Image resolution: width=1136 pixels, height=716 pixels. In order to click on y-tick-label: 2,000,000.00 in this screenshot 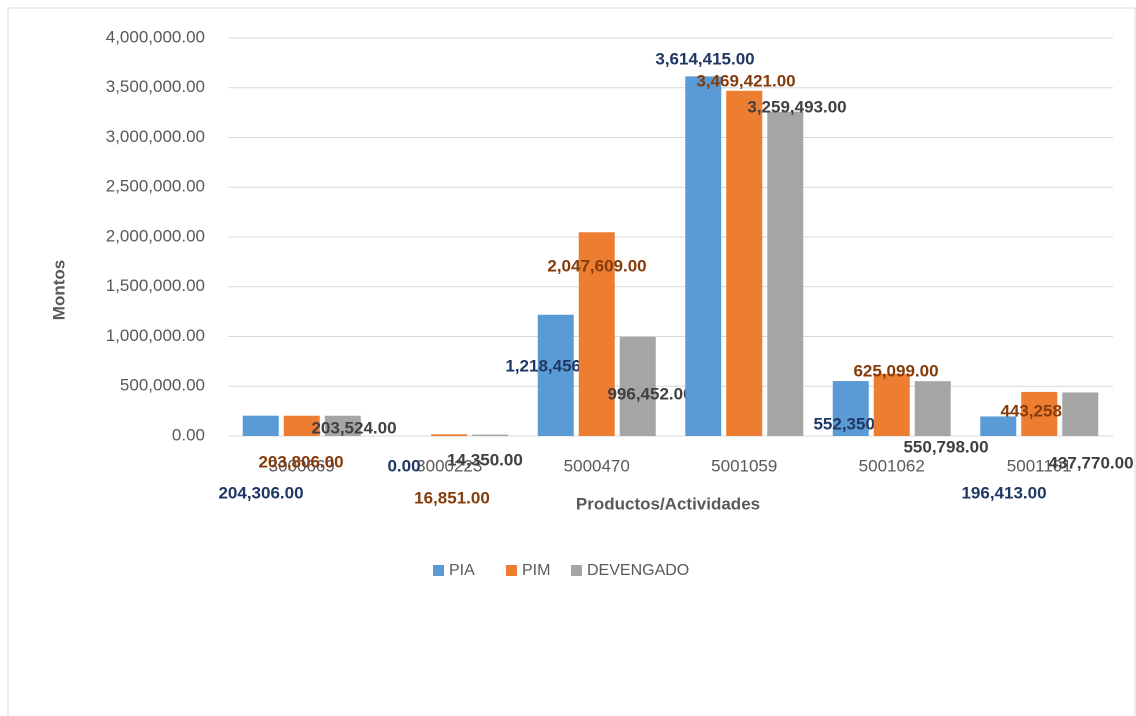, I will do `click(155, 235)`.